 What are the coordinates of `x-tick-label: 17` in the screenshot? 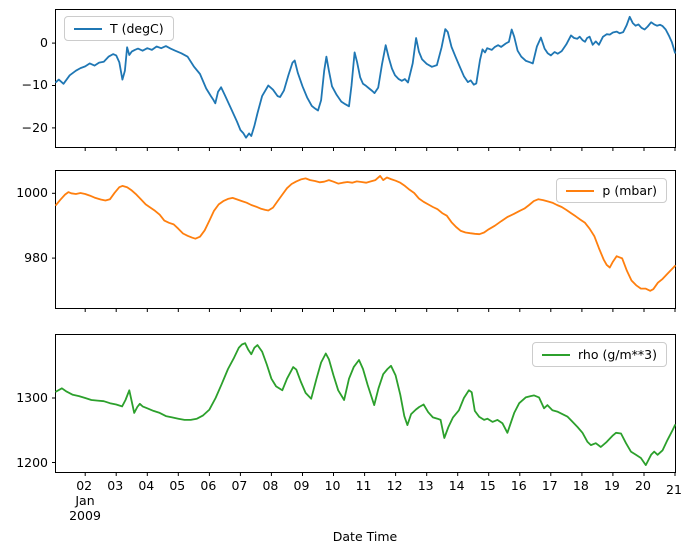 It's located at (549, 485).